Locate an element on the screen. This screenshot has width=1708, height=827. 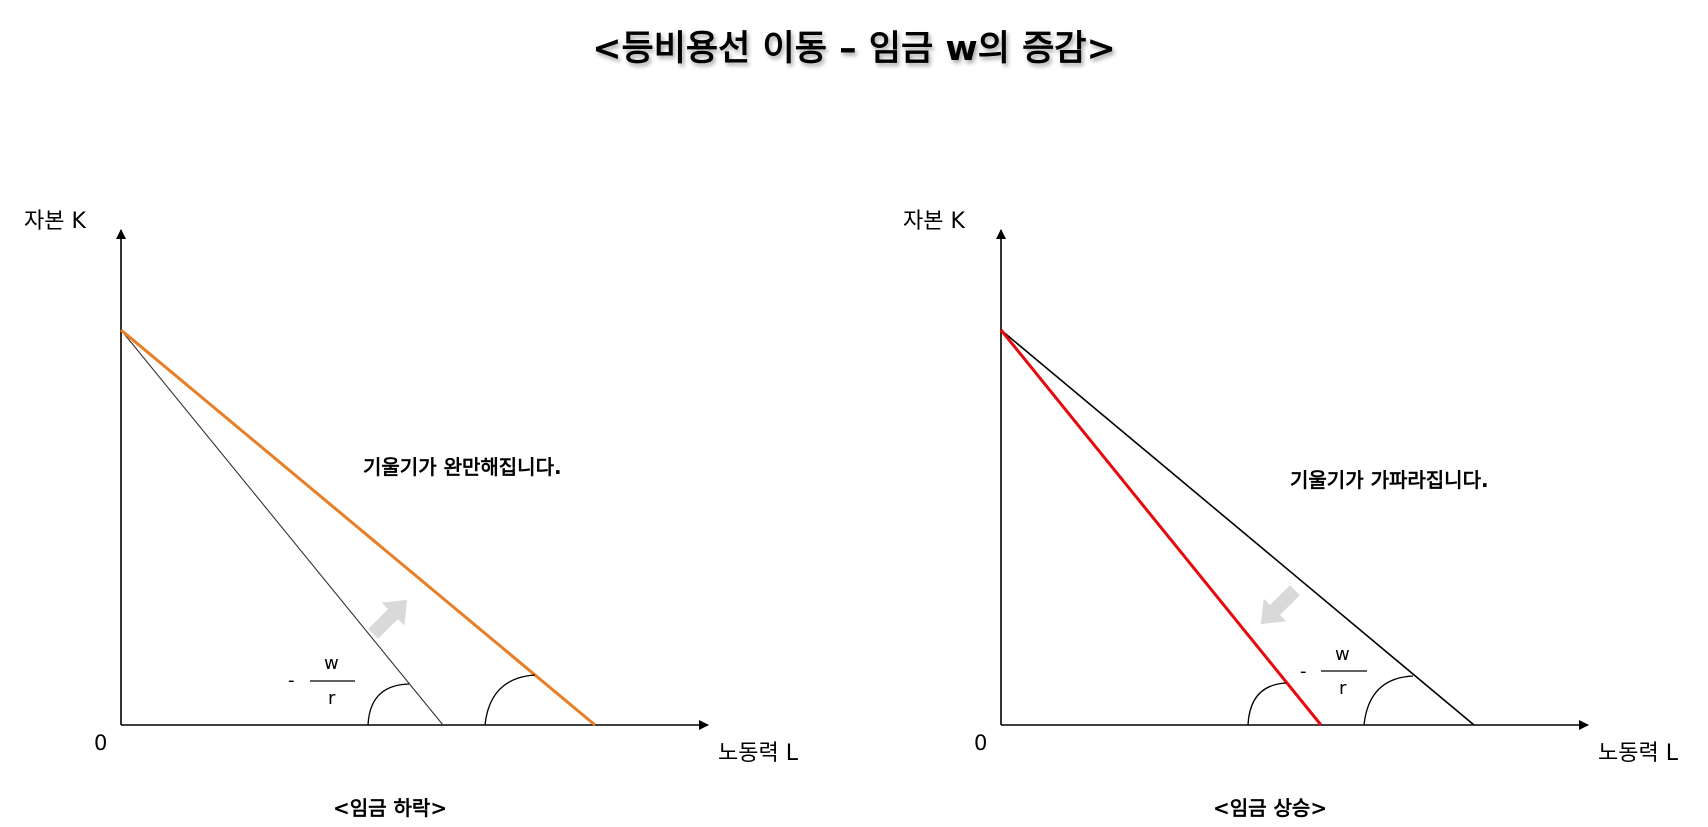
shift-arrow-up-right is located at coordinates (388, 619).